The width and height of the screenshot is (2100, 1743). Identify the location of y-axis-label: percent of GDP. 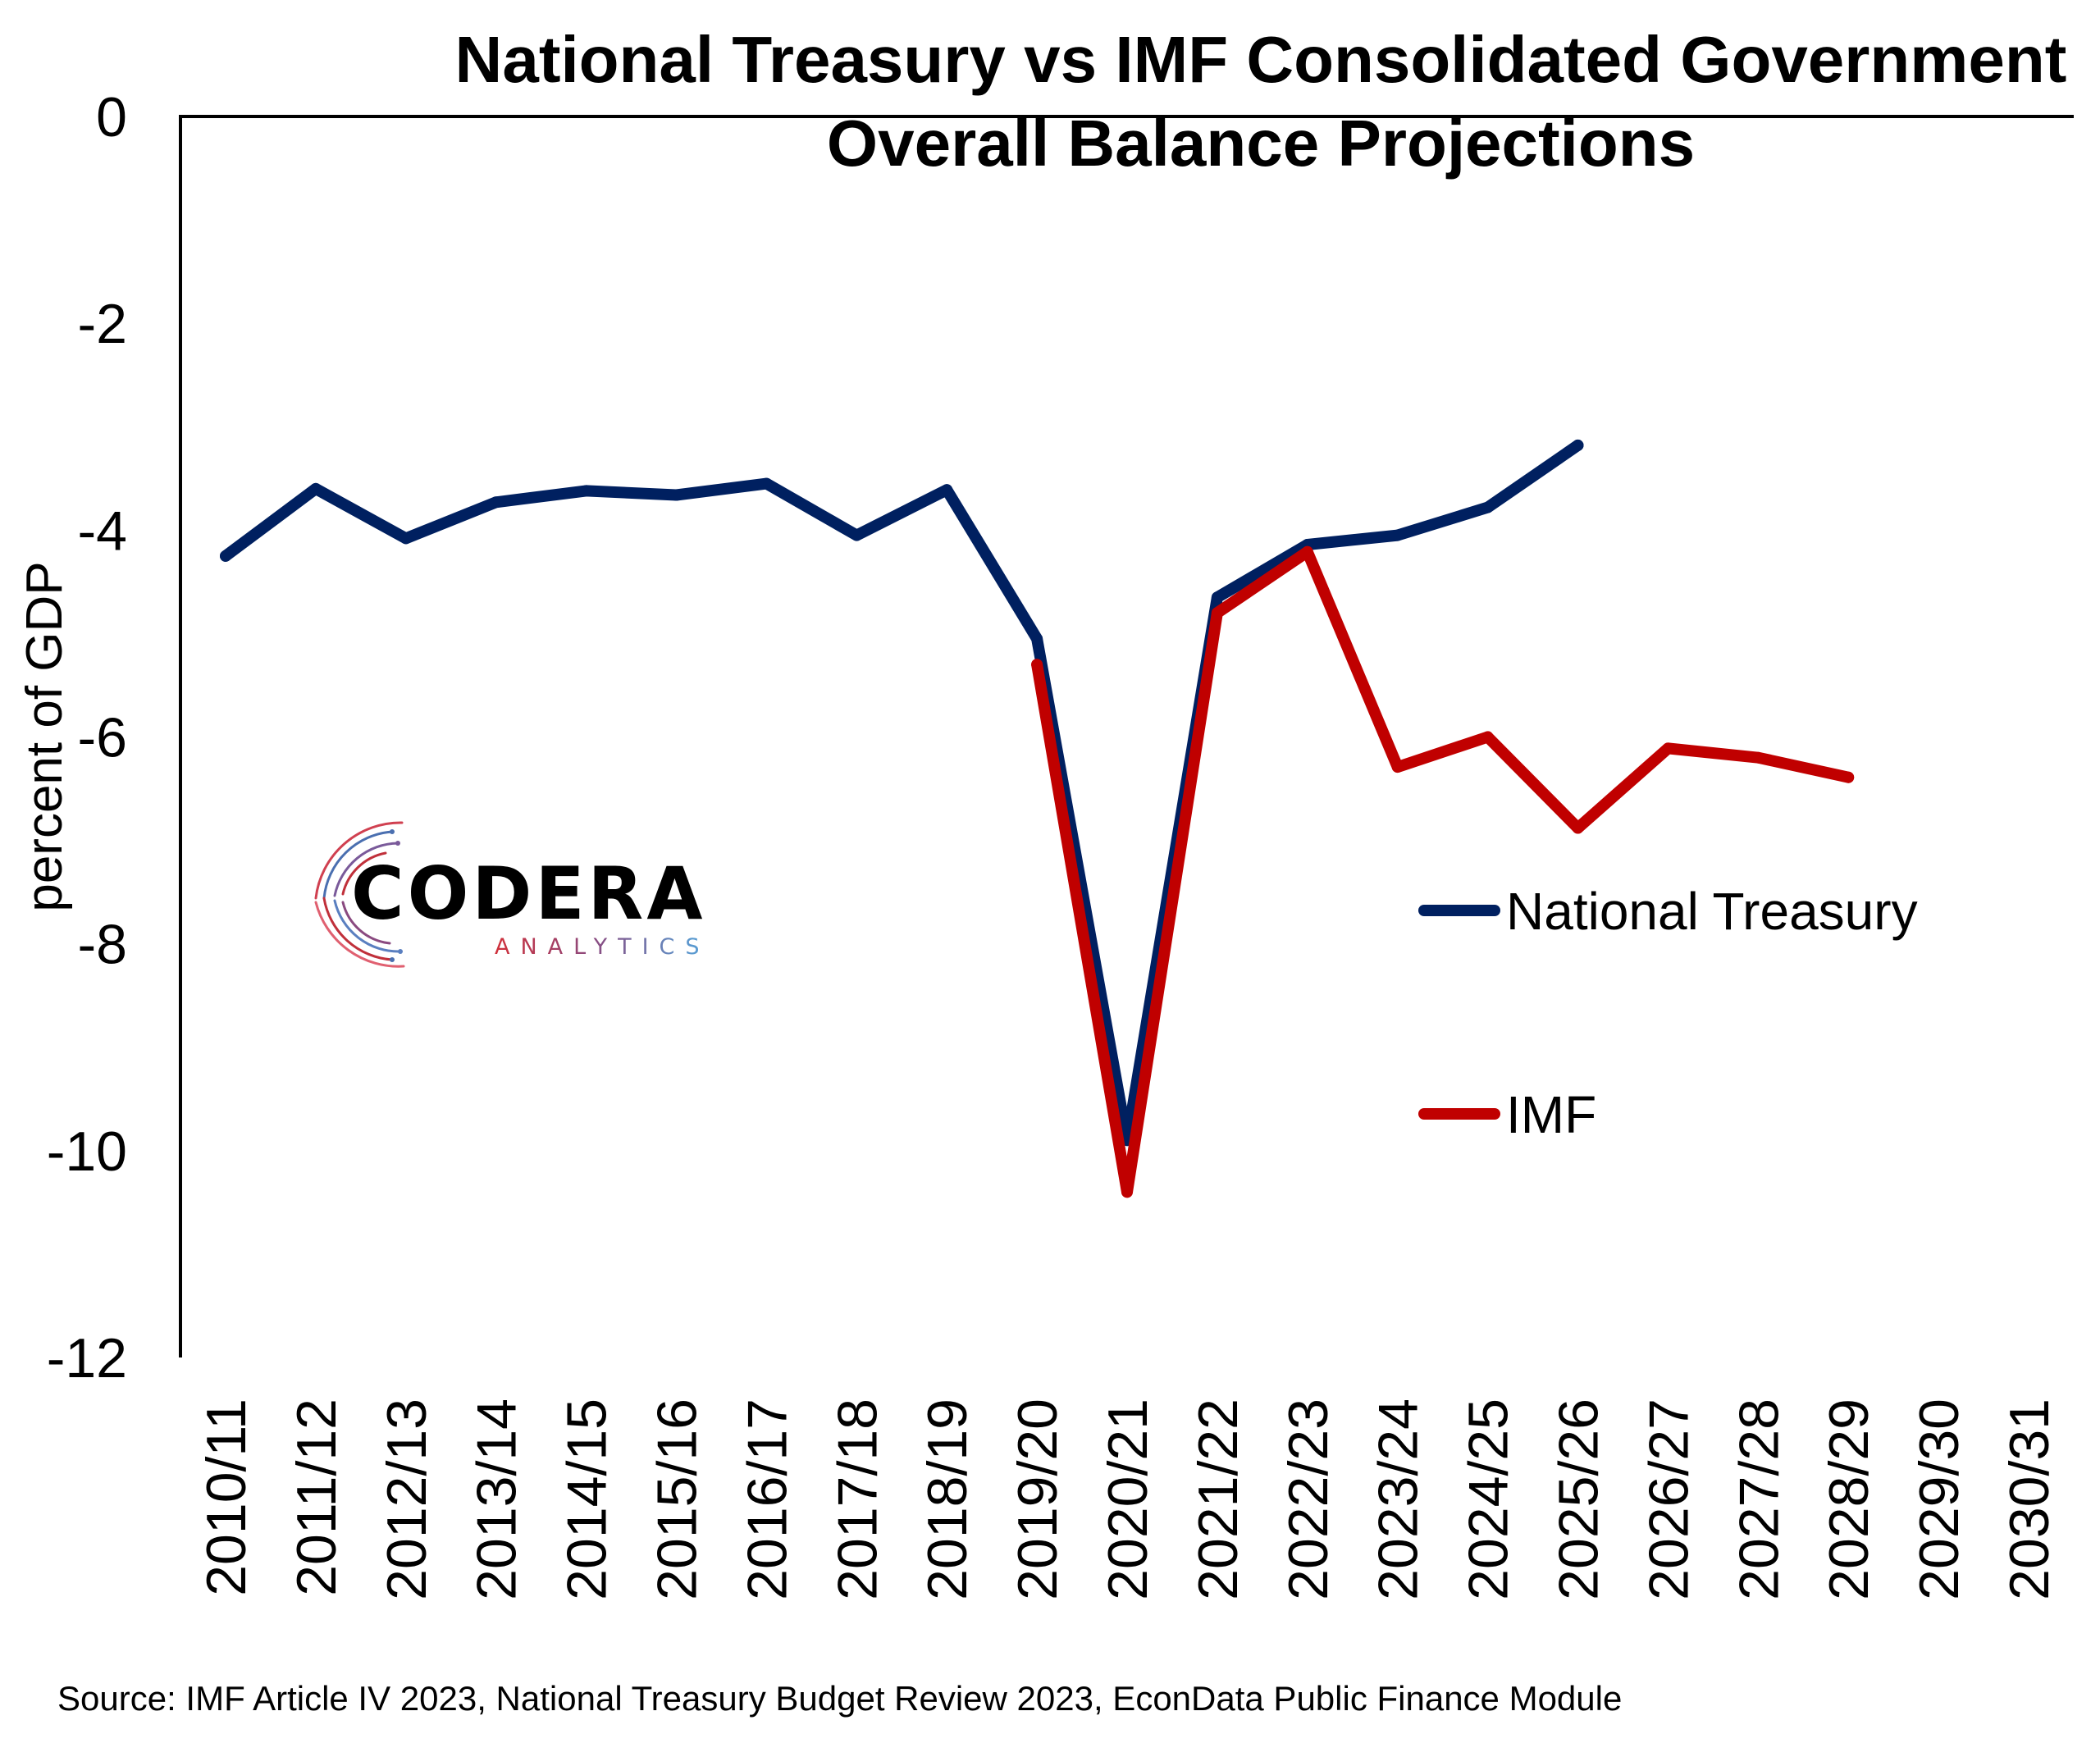
(45, 736).